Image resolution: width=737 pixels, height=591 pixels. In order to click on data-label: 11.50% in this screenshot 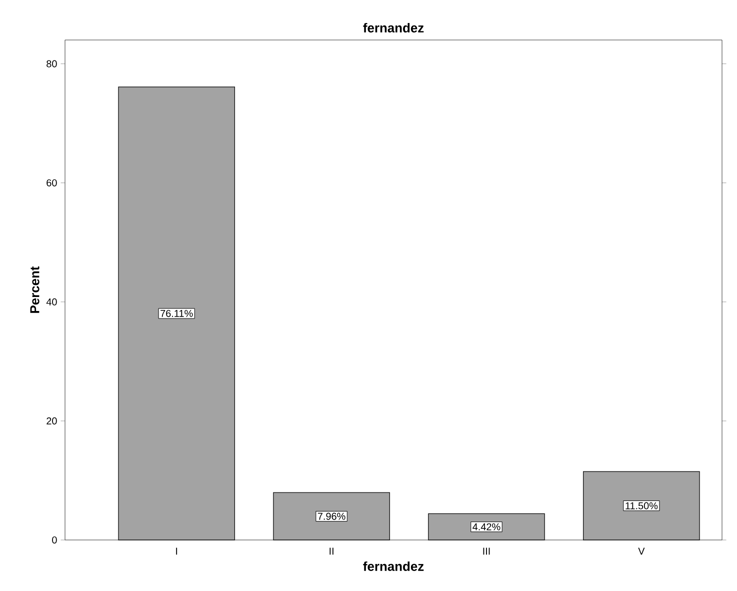, I will do `click(642, 506)`.